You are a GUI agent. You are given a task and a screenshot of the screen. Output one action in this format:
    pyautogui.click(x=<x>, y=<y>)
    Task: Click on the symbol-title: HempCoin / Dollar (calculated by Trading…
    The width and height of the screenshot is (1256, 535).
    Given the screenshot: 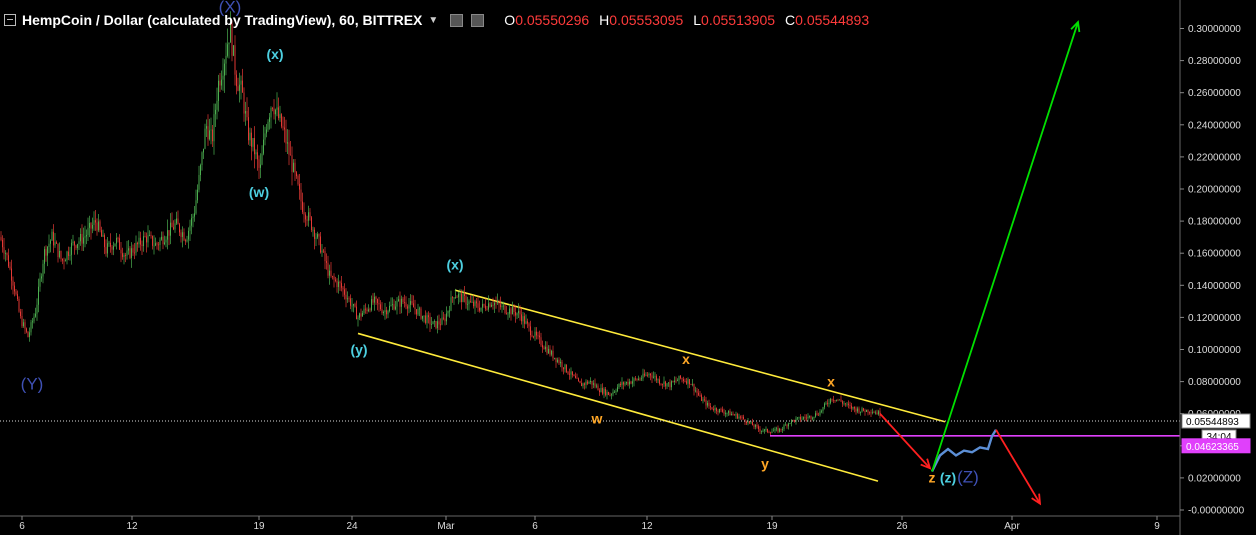 What is the action you would take?
    pyautogui.click(x=222, y=20)
    